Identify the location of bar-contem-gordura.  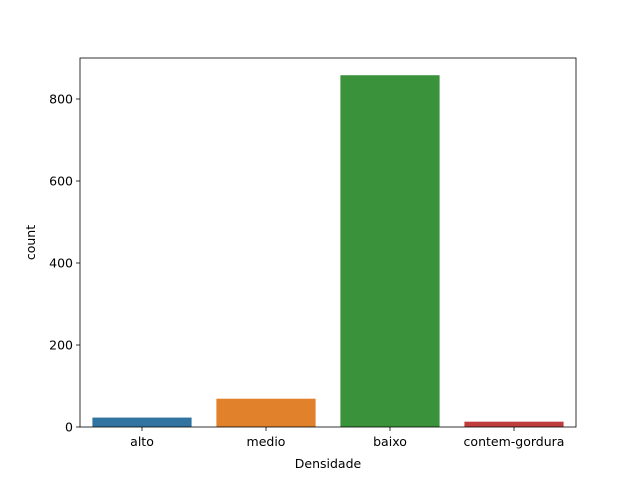
(514, 424).